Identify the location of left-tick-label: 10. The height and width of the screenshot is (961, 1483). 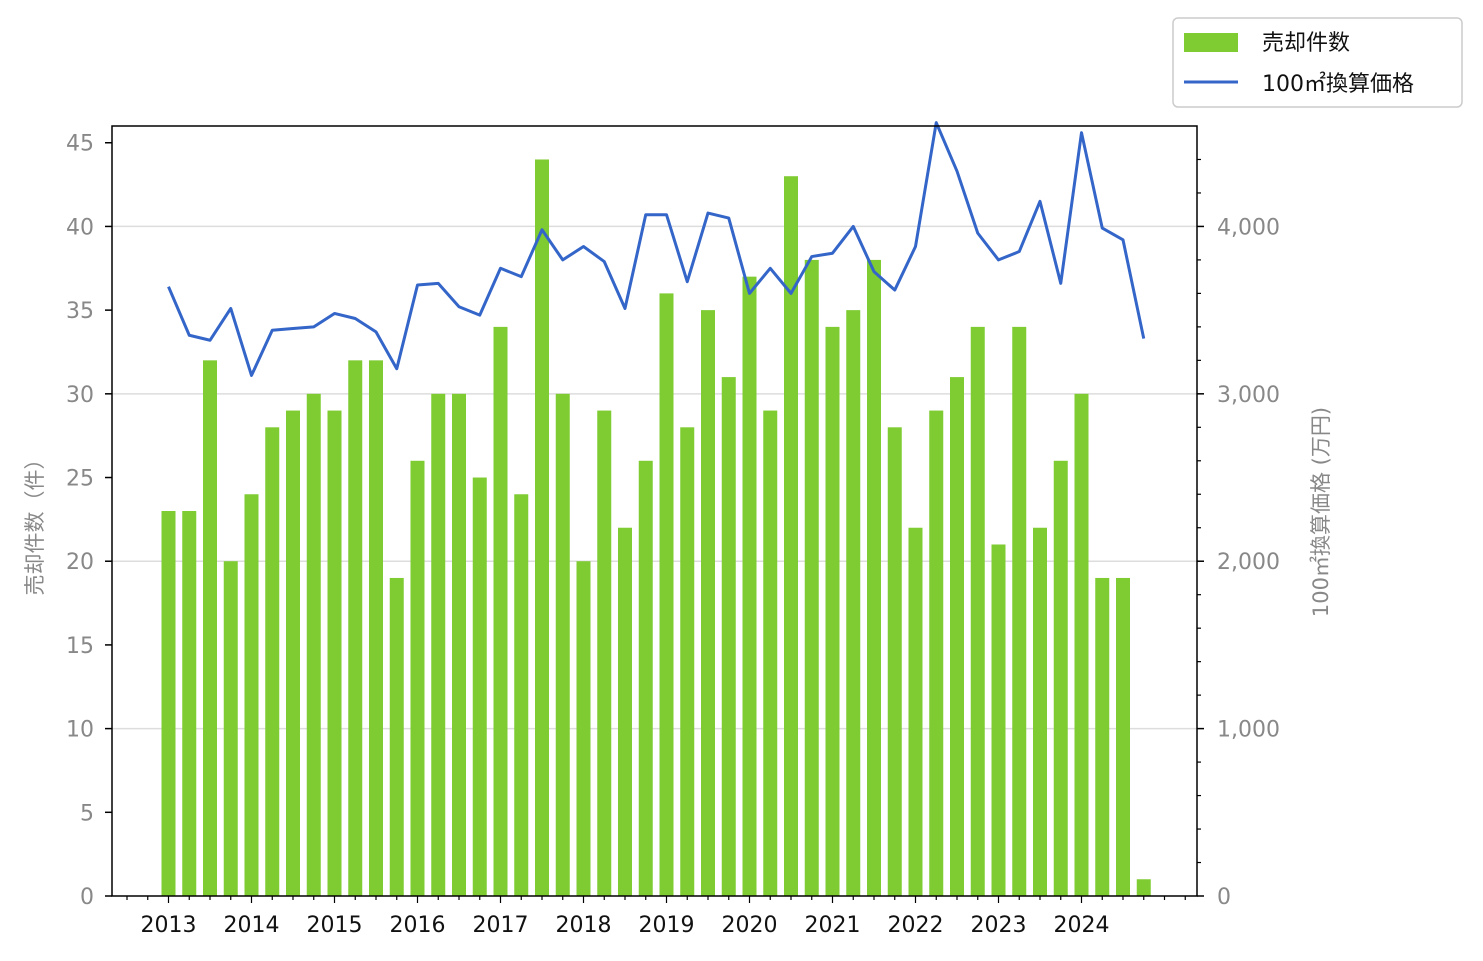
(80, 730).